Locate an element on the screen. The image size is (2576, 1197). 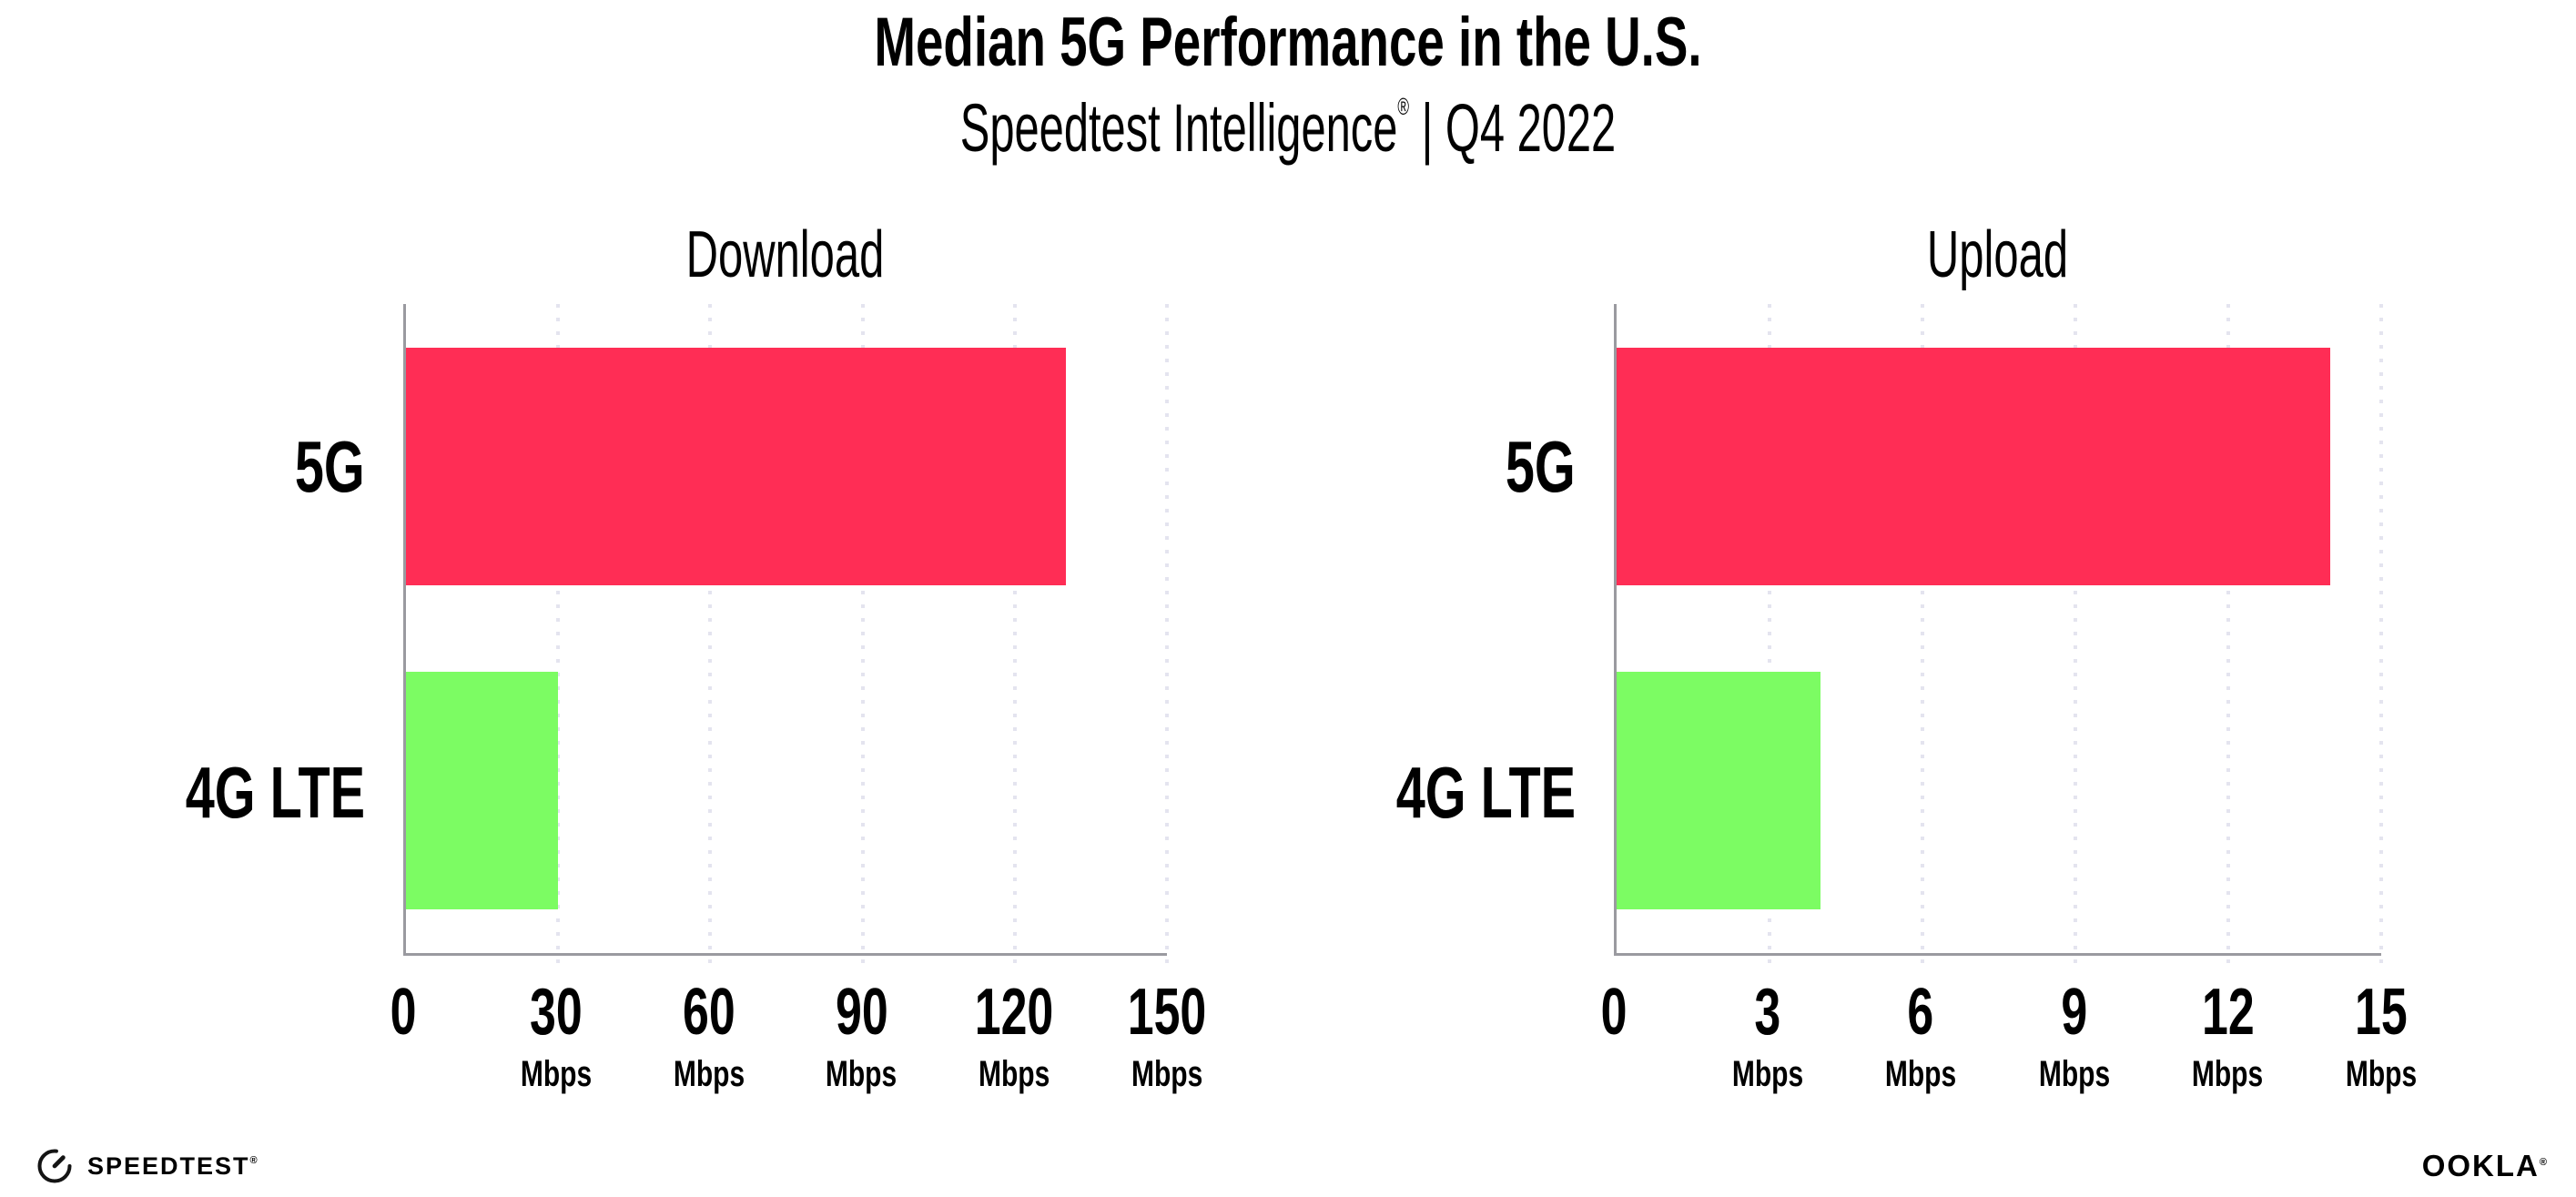
x-tick-15: 15 Mbps is located at coordinates (2381, 1036).